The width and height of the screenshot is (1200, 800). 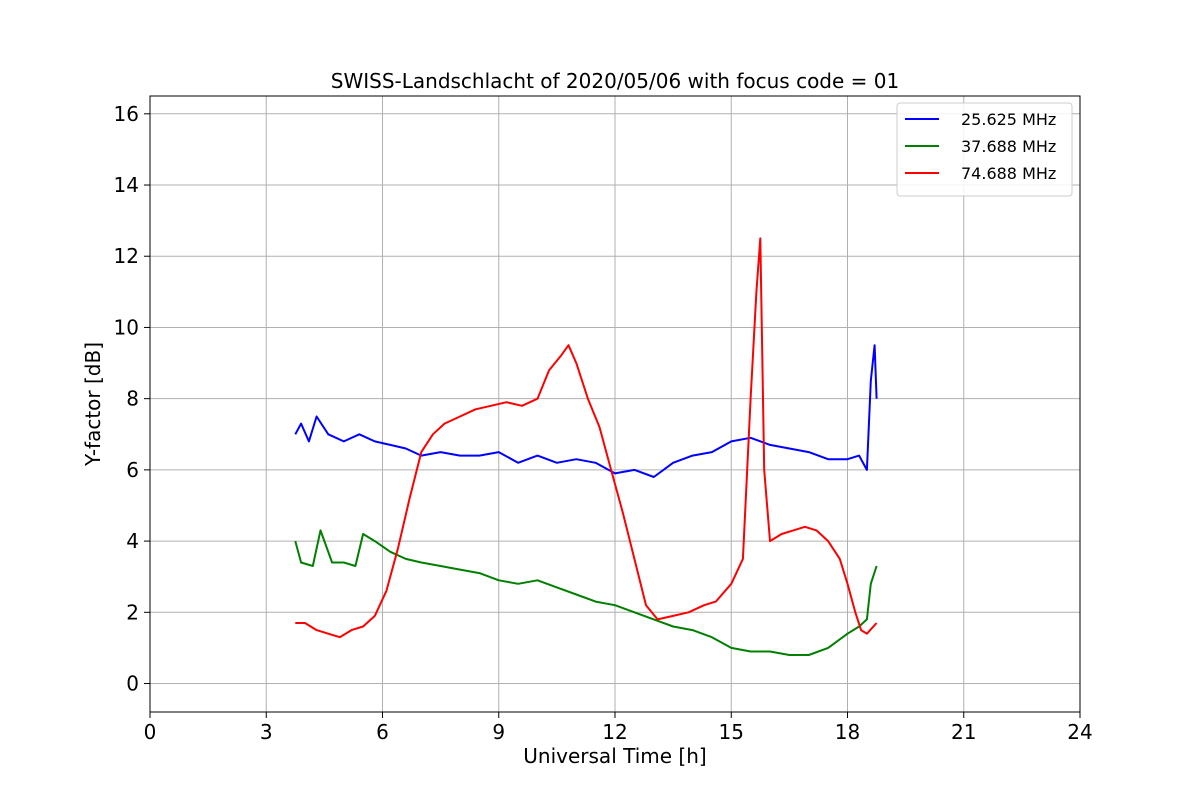 I want to click on y-tick-label: 4, so click(x=132, y=541).